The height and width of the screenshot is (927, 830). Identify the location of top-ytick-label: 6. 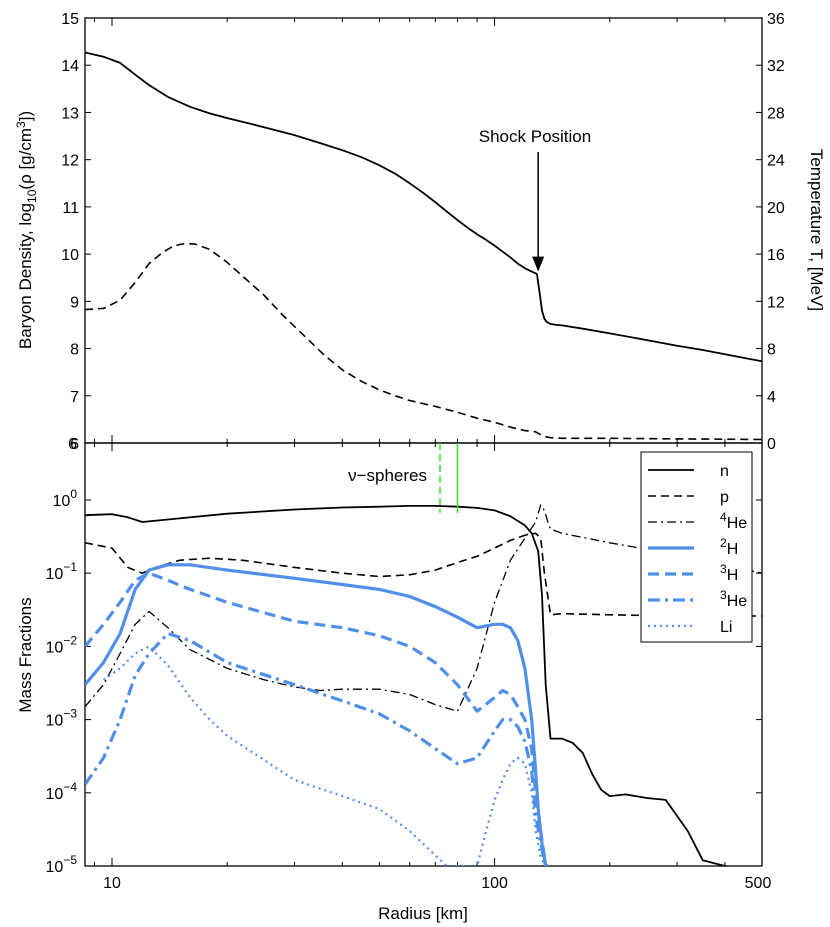
(74, 444).